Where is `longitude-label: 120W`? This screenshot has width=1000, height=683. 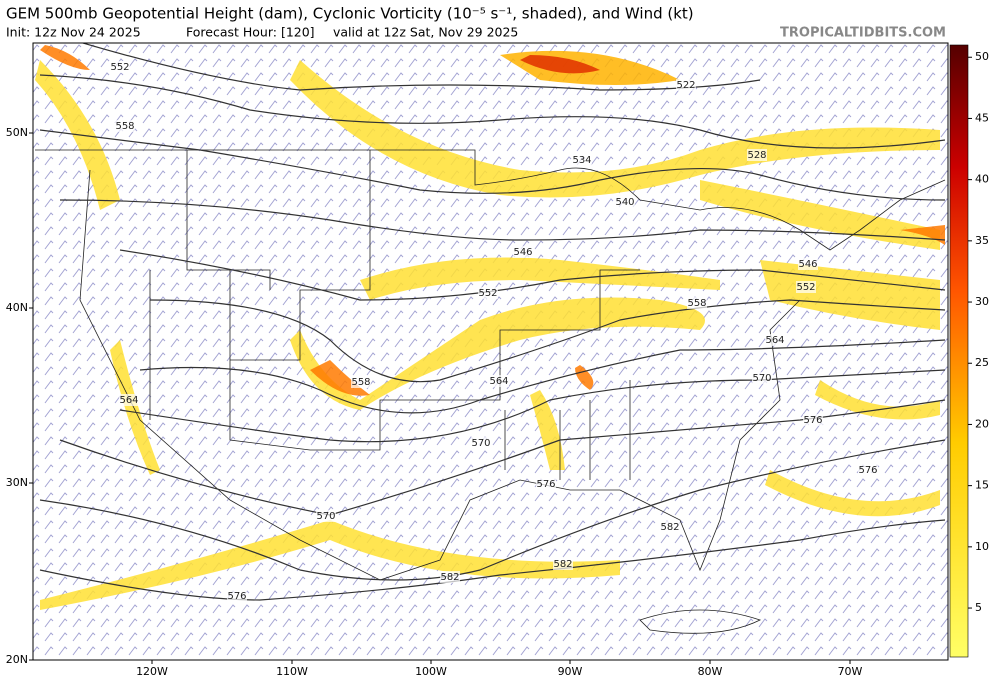 longitude-label: 120W is located at coordinates (152, 671).